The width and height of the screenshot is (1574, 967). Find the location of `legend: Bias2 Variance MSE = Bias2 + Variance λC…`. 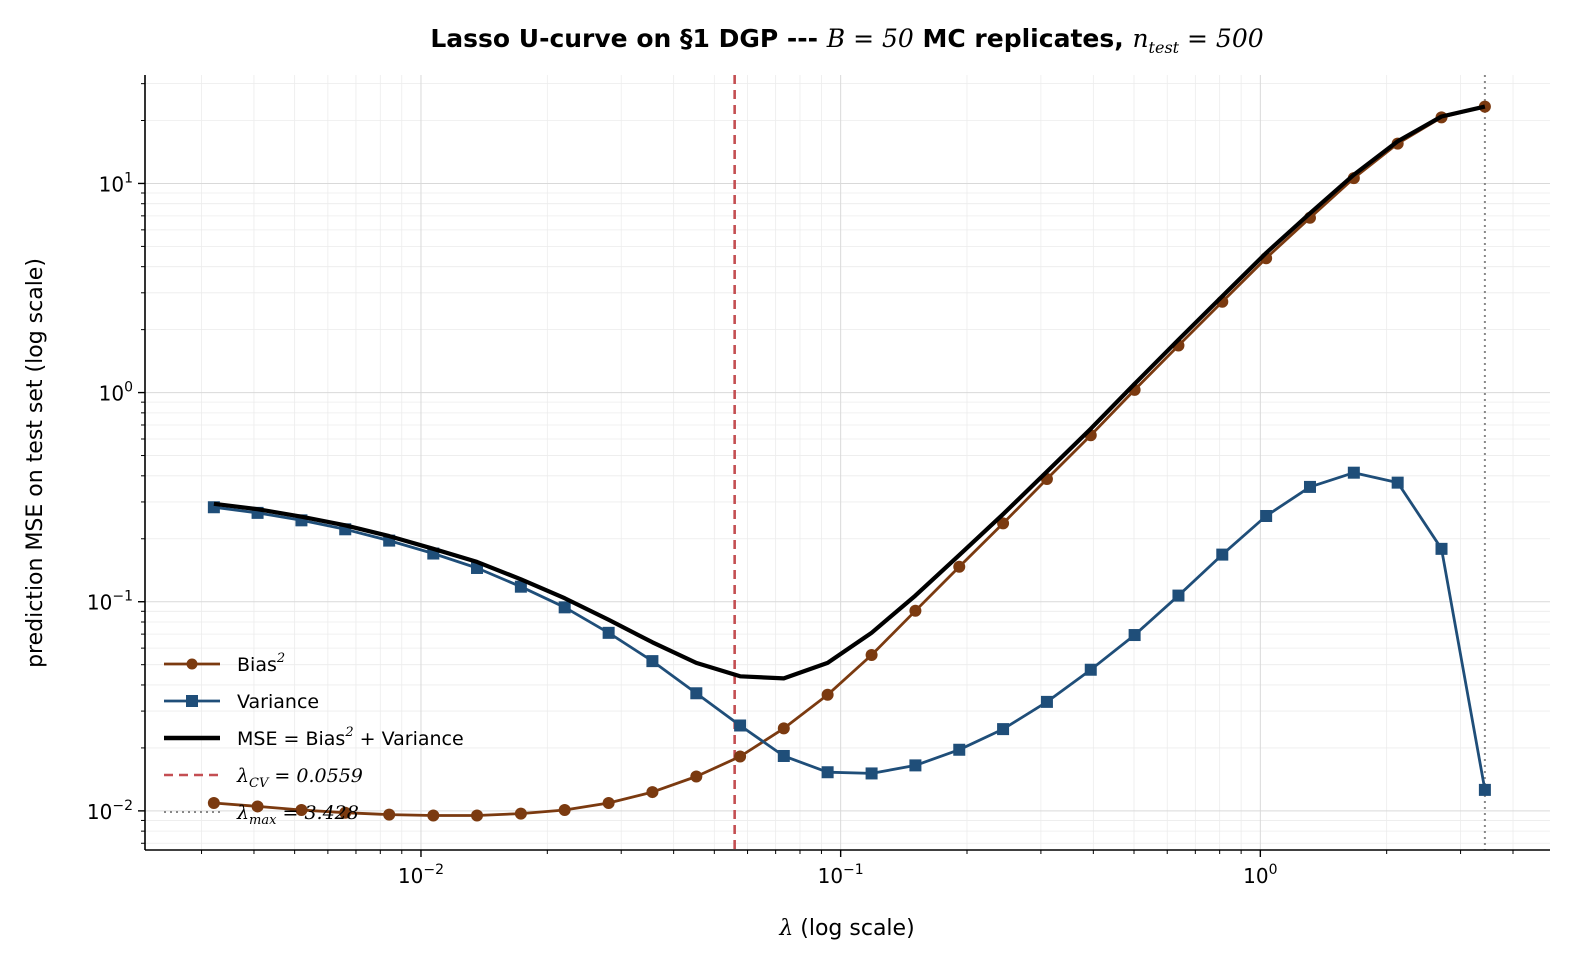

legend: Bias2 Variance MSE = Bias2 + Variance λC… is located at coordinates (314, 739).